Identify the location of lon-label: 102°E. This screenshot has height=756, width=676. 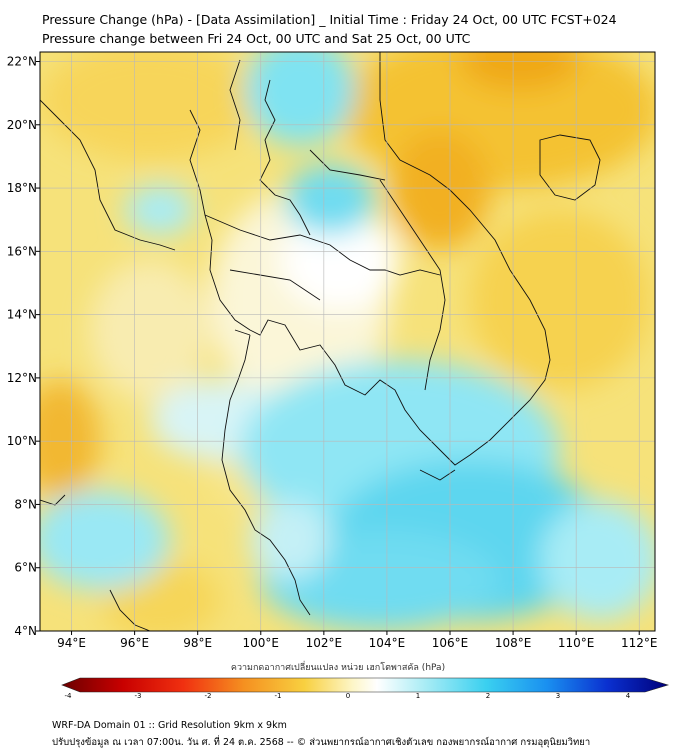
(324, 643).